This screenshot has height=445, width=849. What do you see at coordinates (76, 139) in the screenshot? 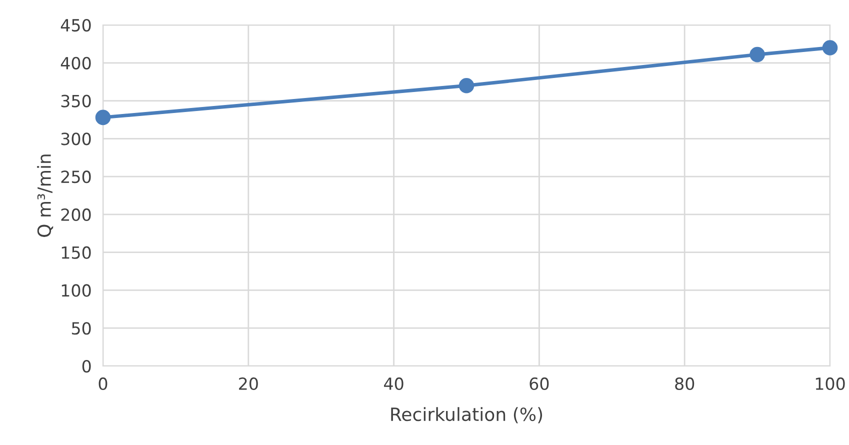
I see `y-tick-label: 300` at bounding box center [76, 139].